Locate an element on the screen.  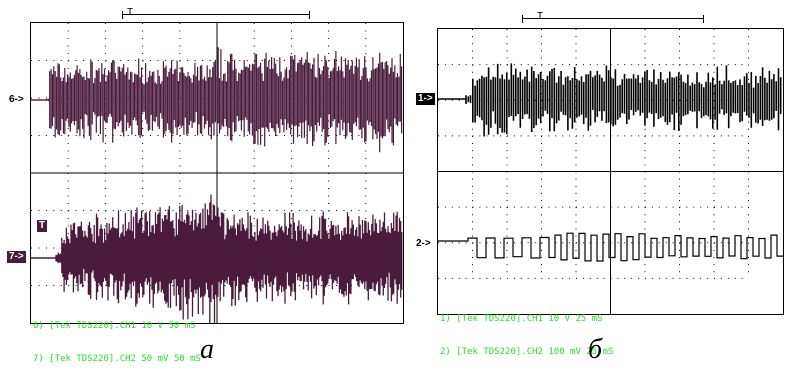
channel-marker-1: 1-> is located at coordinates (425, 99).